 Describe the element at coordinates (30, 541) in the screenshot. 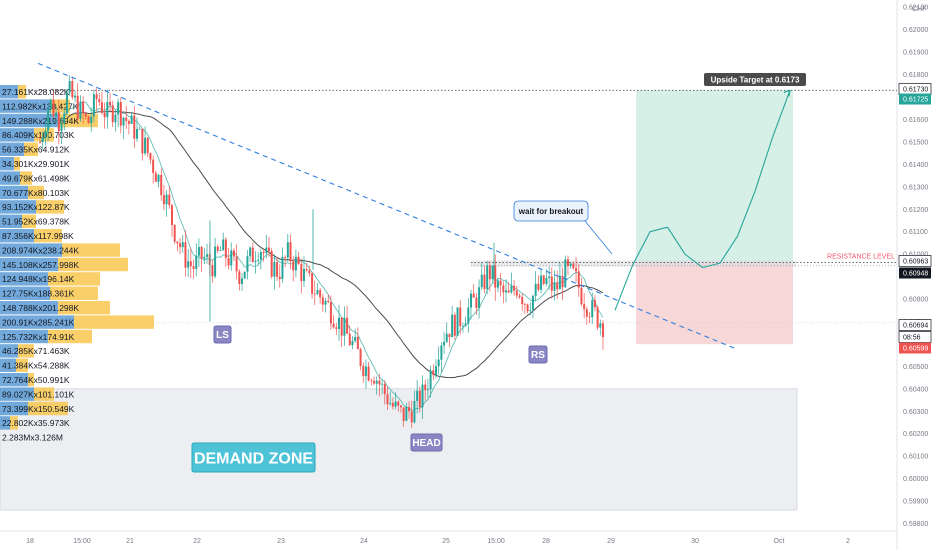

I see `time-tick-label: 18` at that location.